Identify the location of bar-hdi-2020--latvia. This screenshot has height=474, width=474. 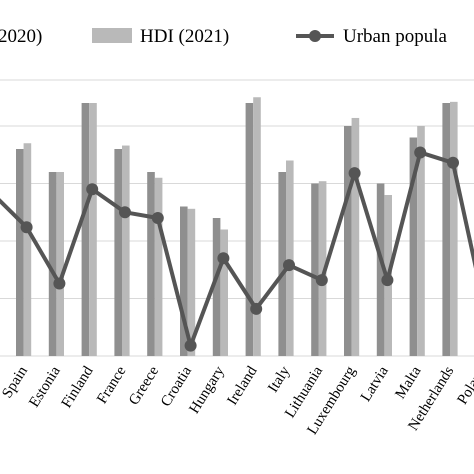
(380, 269).